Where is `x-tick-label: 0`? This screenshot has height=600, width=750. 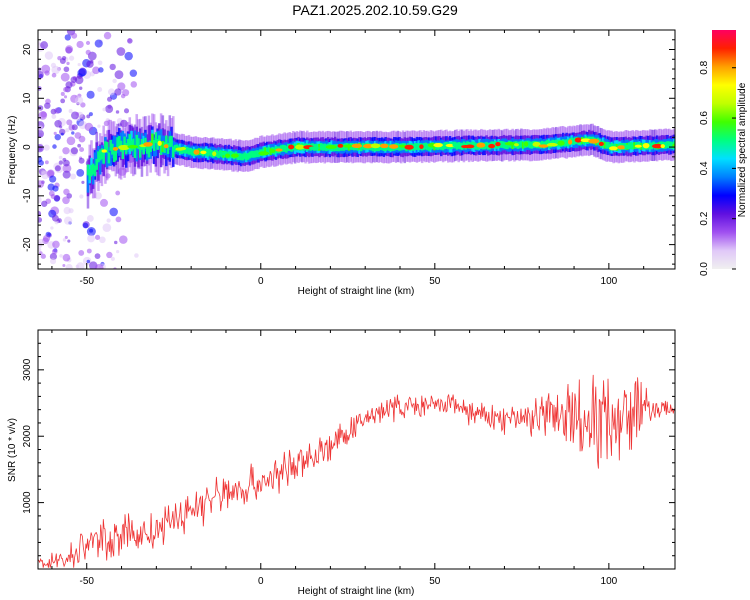 x-tick-label: 0 is located at coordinates (261, 281).